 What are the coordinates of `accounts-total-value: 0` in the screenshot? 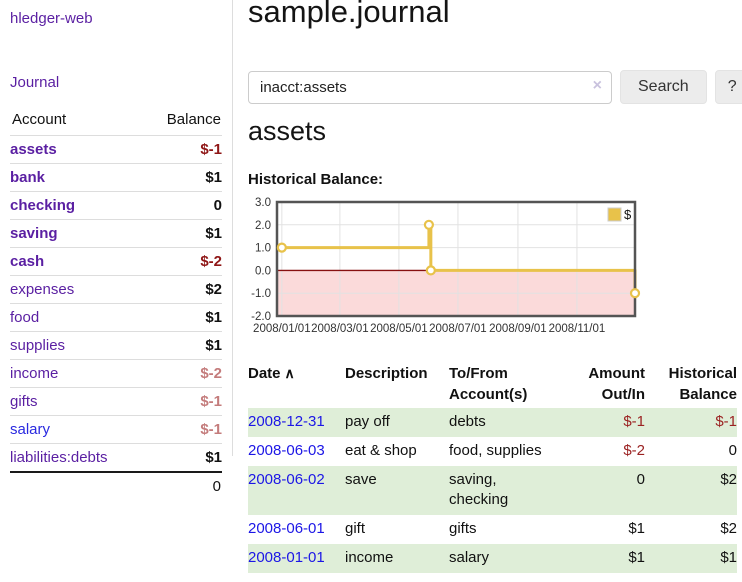 It's located at (182, 485).